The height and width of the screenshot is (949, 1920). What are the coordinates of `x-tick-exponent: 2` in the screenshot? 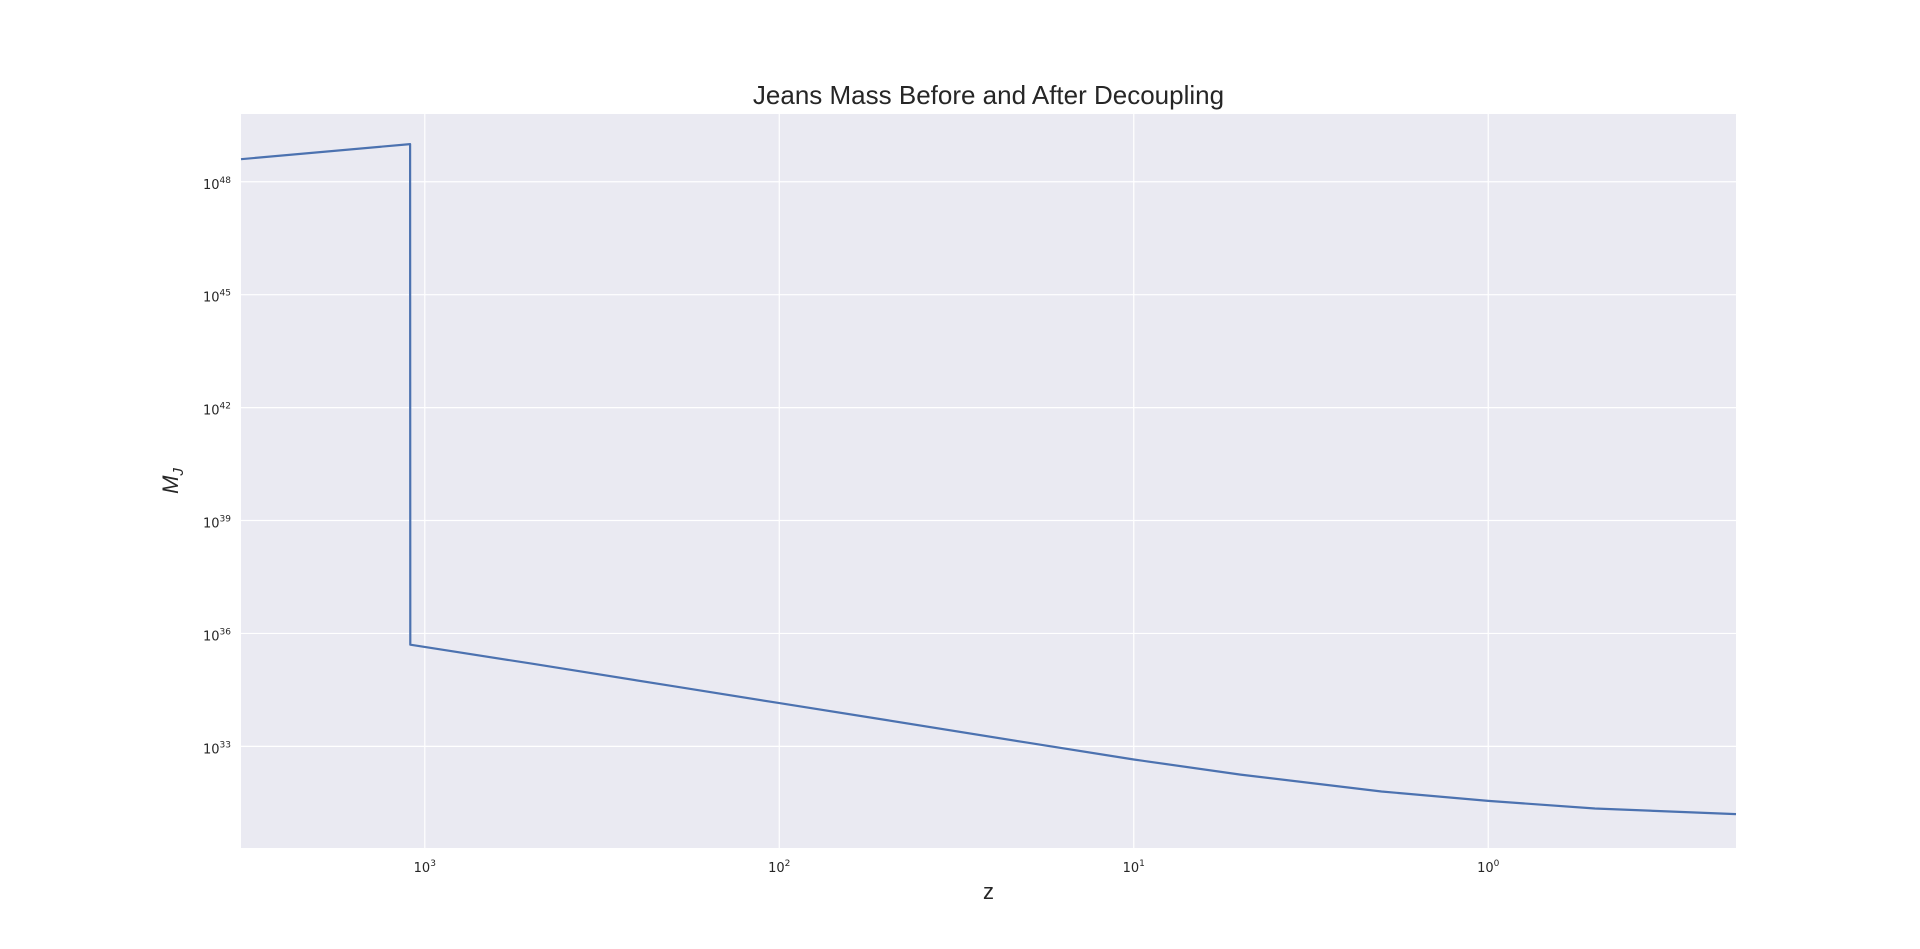 It's located at (788, 864).